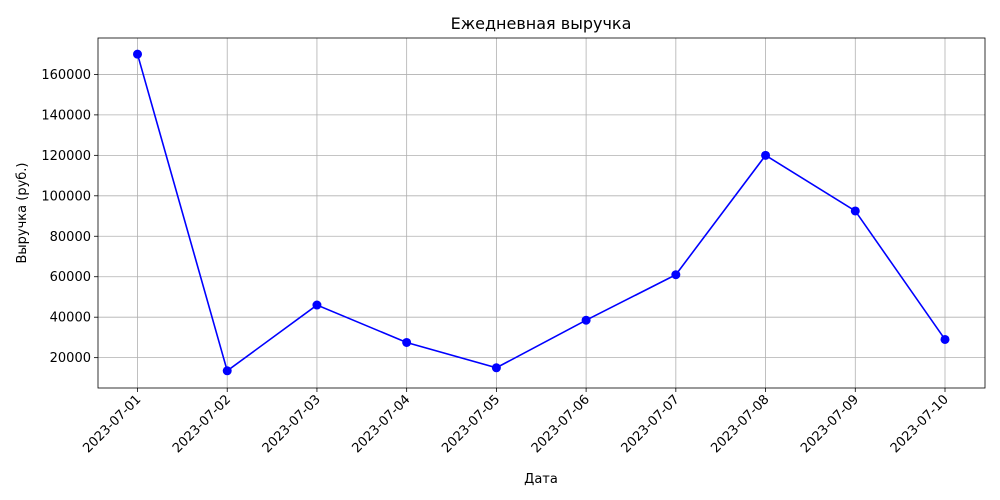 The image size is (1000, 500). Describe the element at coordinates (561, 424) in the screenshot. I see `x-tick-label: 2023-07-06` at that location.